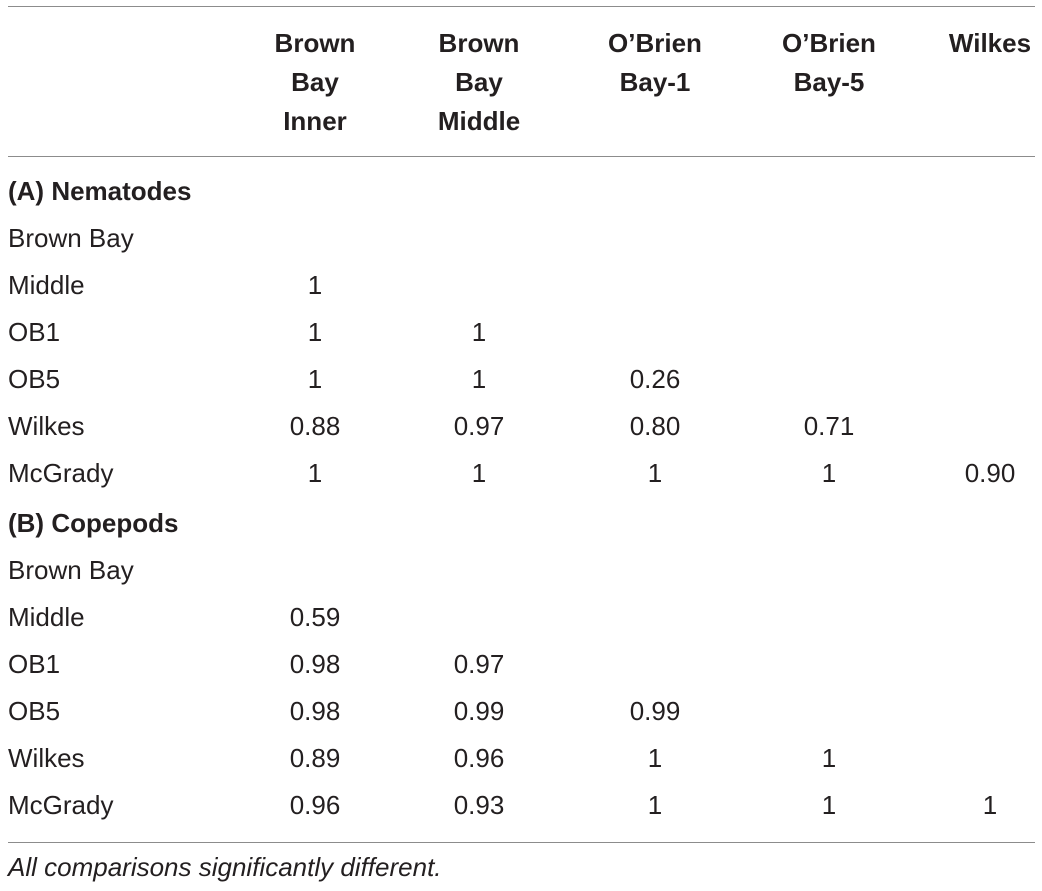 This screenshot has height=891, width=1042. I want to click on table-cell: 0.71, so click(829, 426).